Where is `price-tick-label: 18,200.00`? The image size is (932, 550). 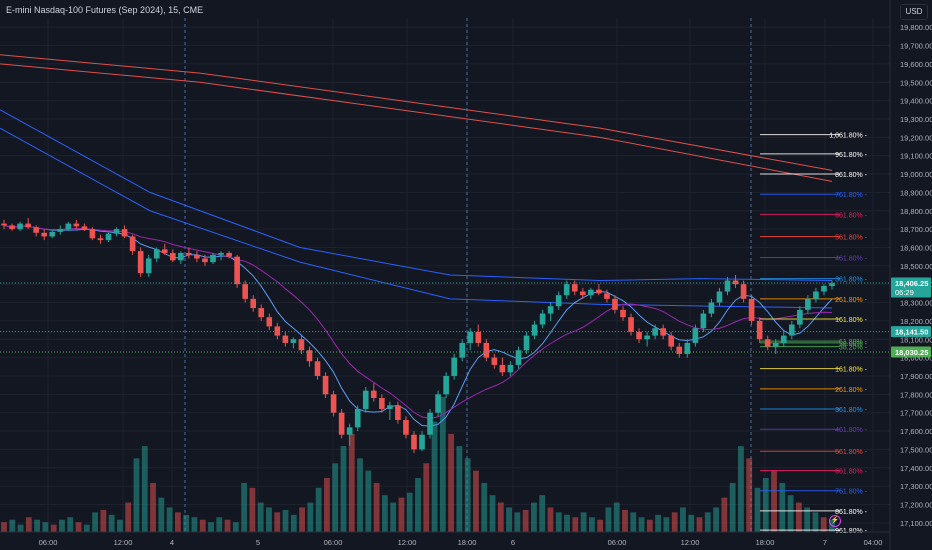
price-tick-label: 18,200.00 is located at coordinates (916, 321).